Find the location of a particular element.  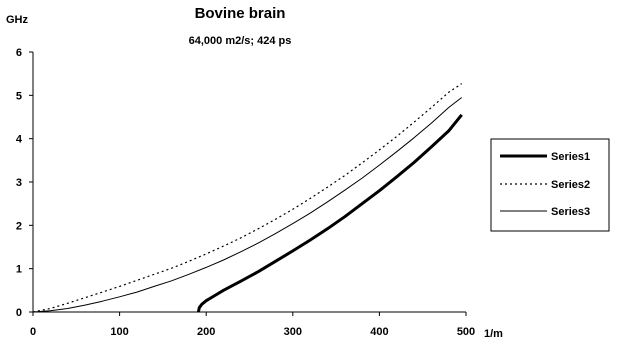

y-tick-label: 6 is located at coordinates (19, 53).